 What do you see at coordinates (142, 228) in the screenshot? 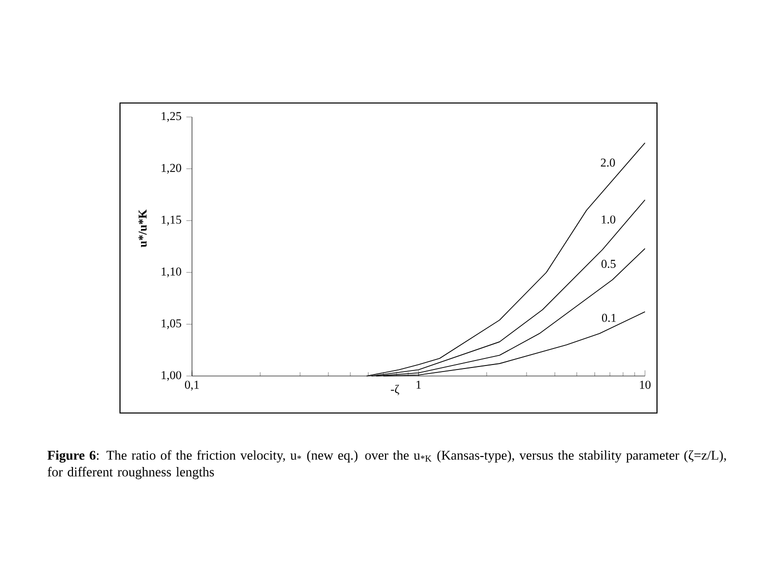
I see `y-axis-title: u*/u*K` at bounding box center [142, 228].